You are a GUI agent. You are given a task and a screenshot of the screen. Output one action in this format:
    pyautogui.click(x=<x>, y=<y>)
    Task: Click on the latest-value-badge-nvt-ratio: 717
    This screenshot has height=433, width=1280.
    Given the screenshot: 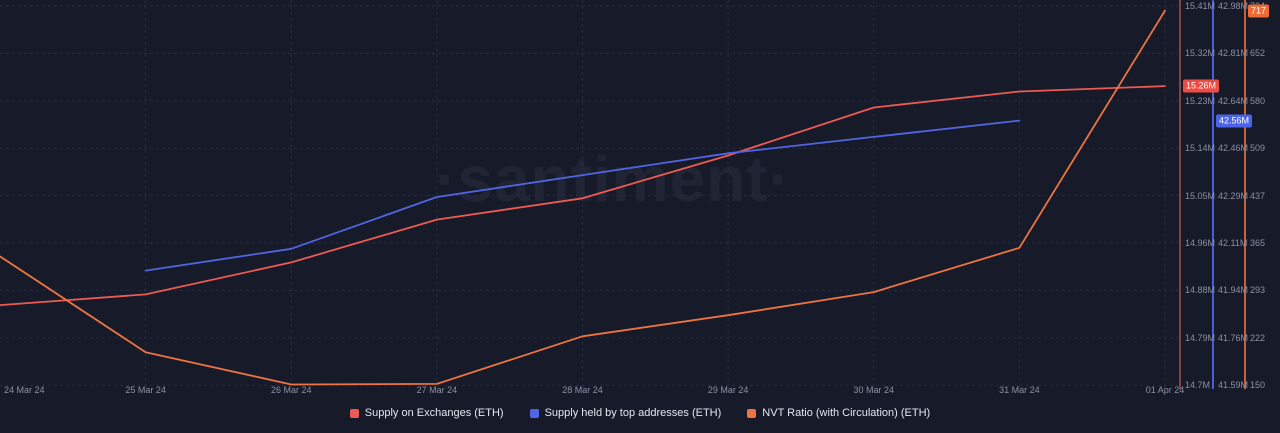 What is the action you would take?
    pyautogui.click(x=1259, y=11)
    